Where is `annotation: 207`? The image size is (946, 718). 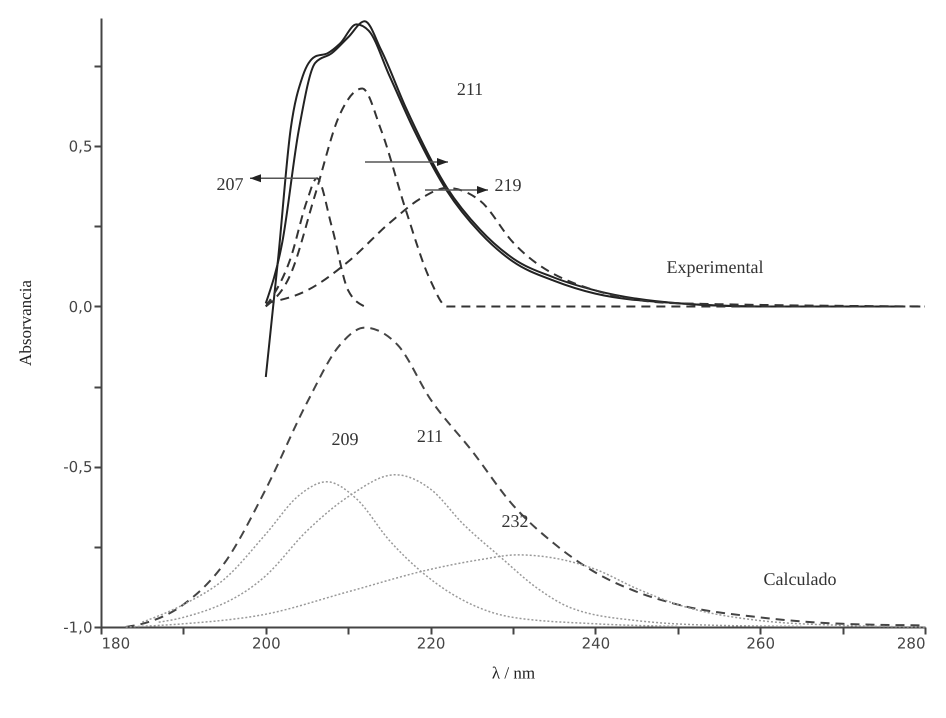 annotation: 207 is located at coordinates (230, 184).